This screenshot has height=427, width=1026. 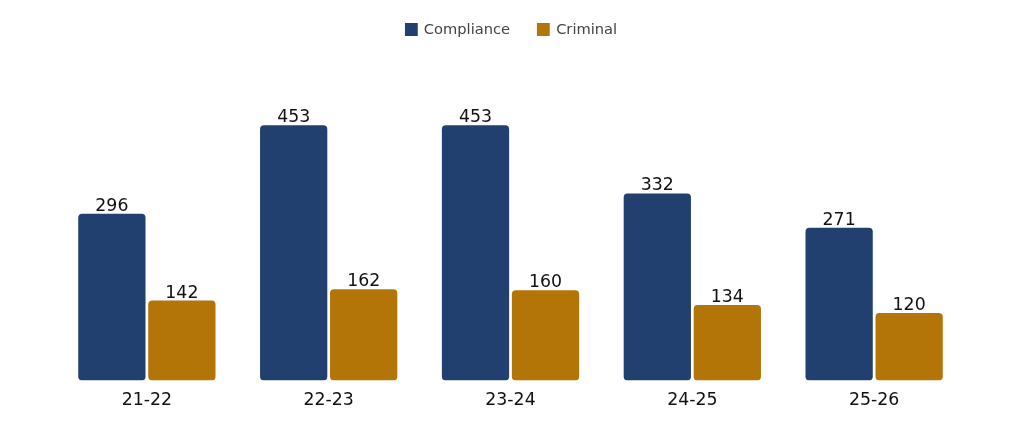 I want to click on x-tick-label: 23-24, so click(x=510, y=398).